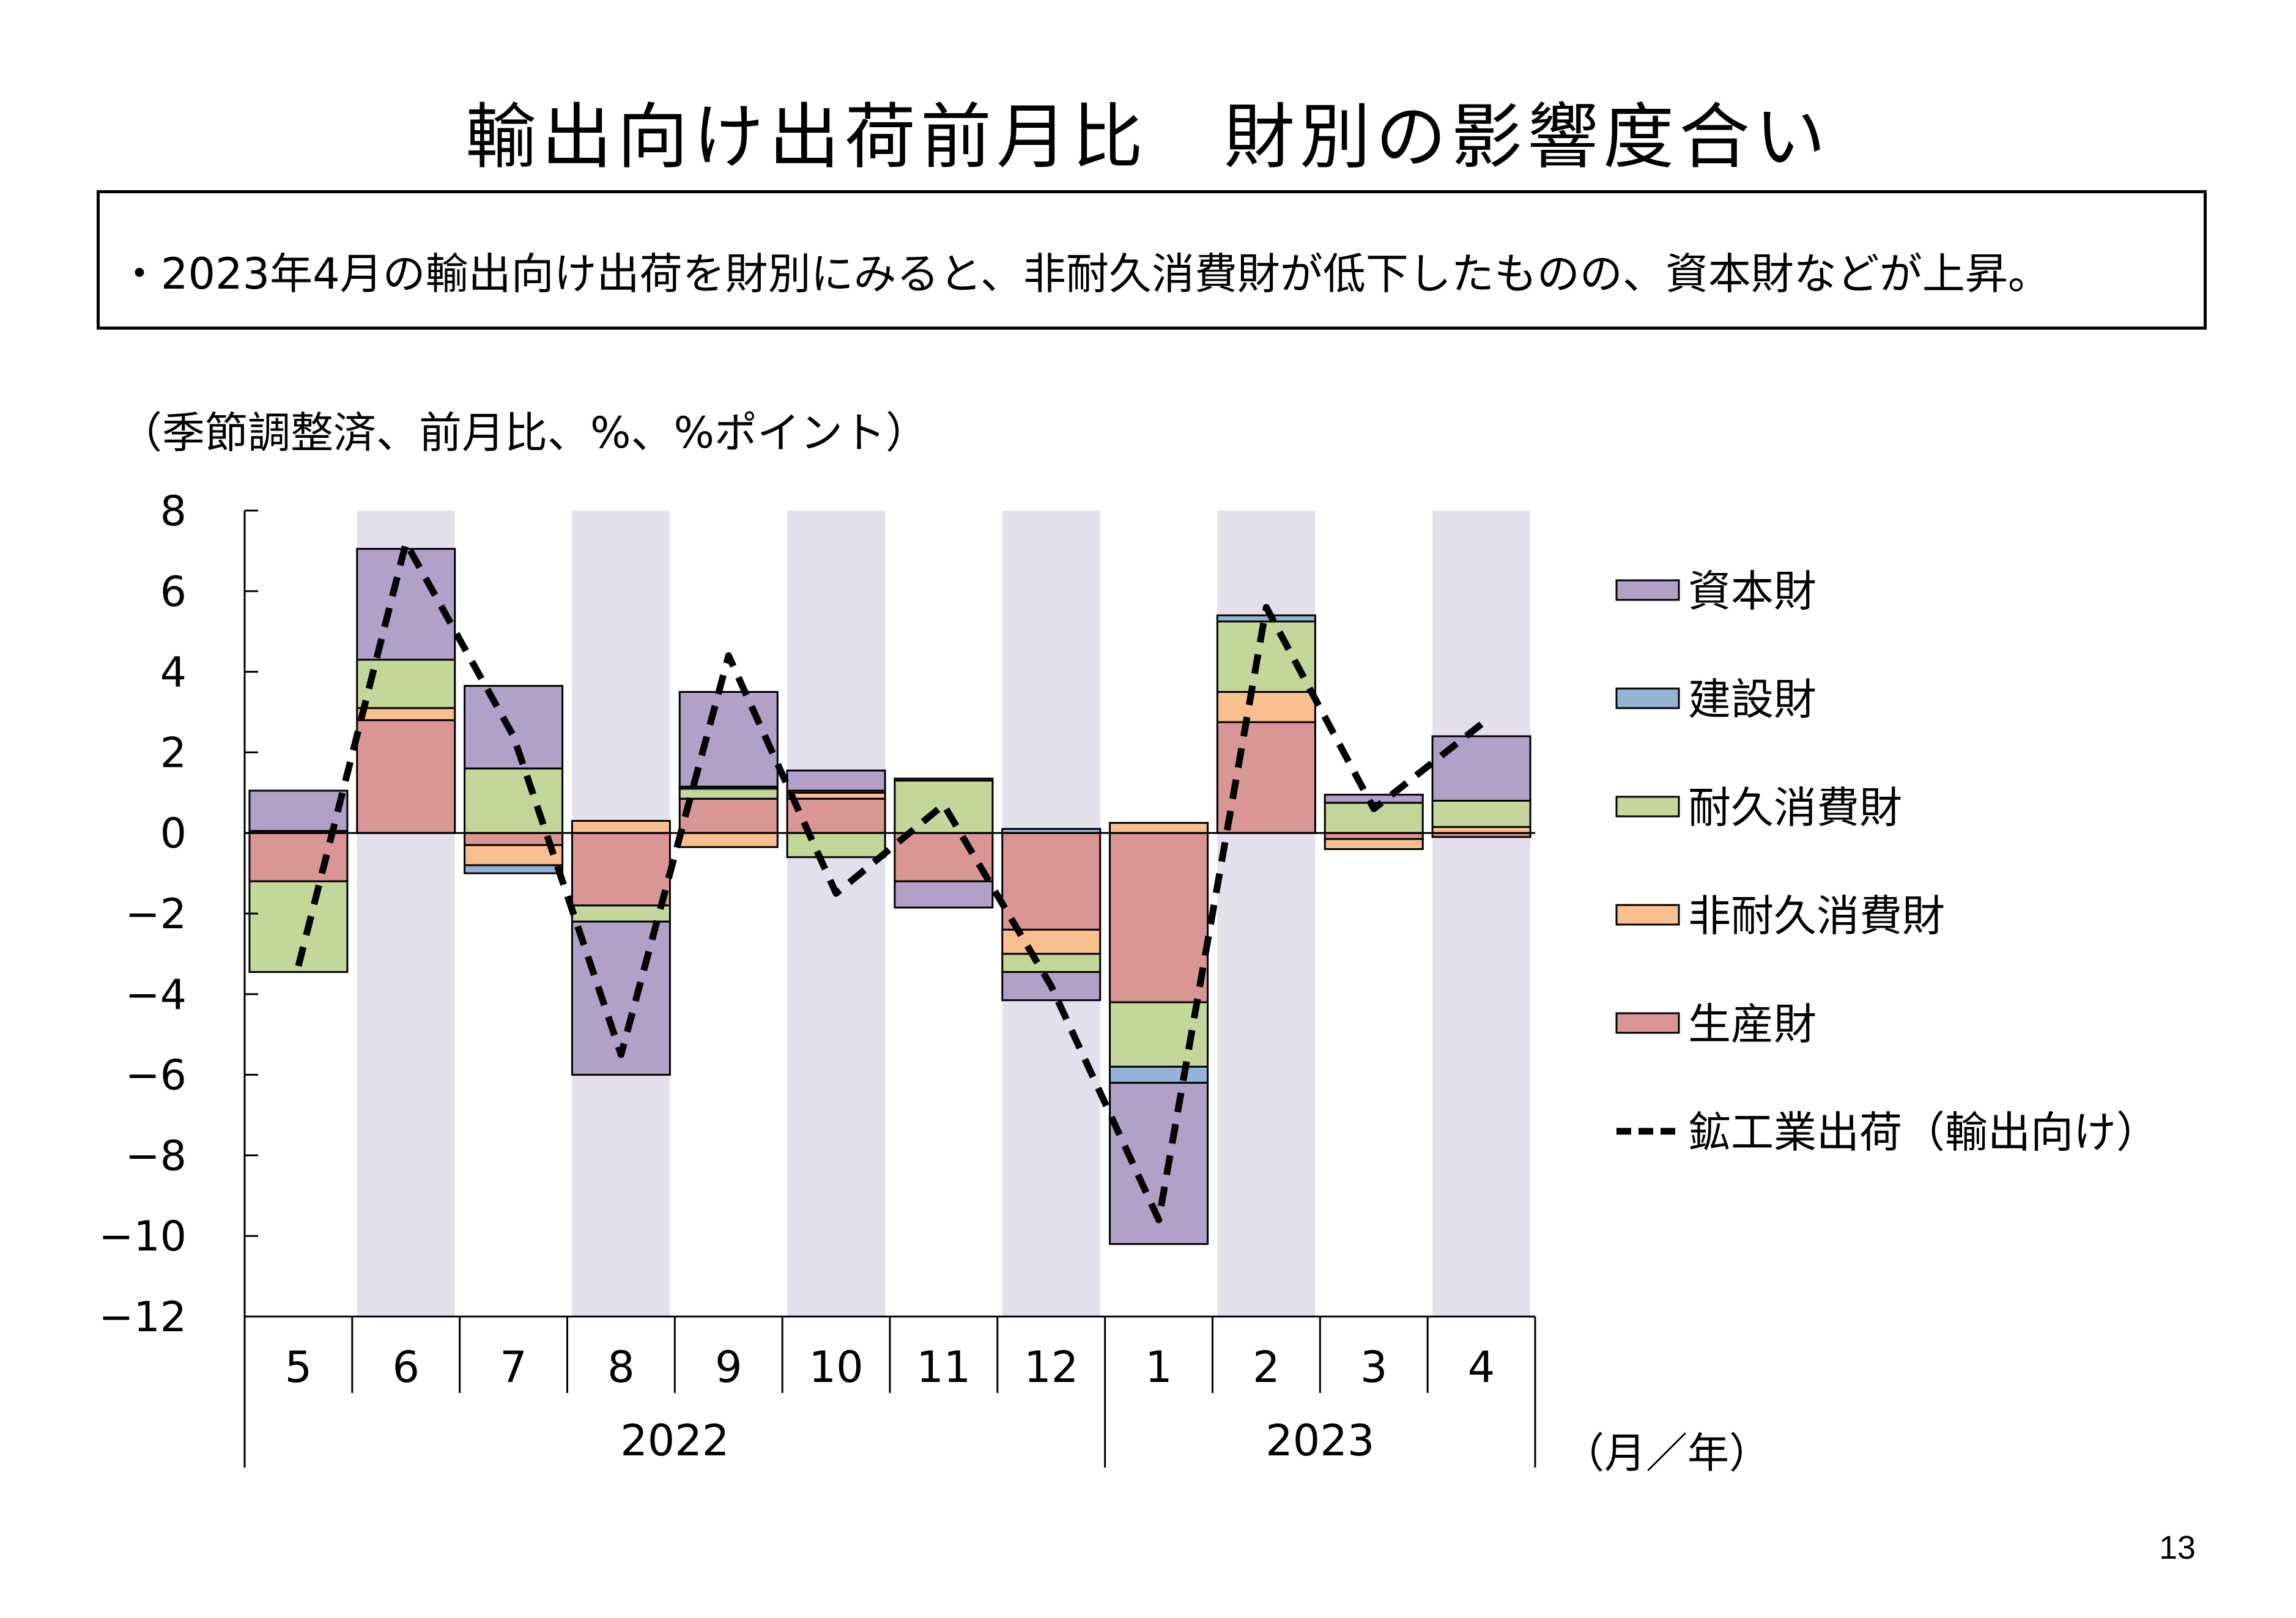 This screenshot has height=1618, width=2296. I want to click on x-category-label: 8, so click(621, 1367).